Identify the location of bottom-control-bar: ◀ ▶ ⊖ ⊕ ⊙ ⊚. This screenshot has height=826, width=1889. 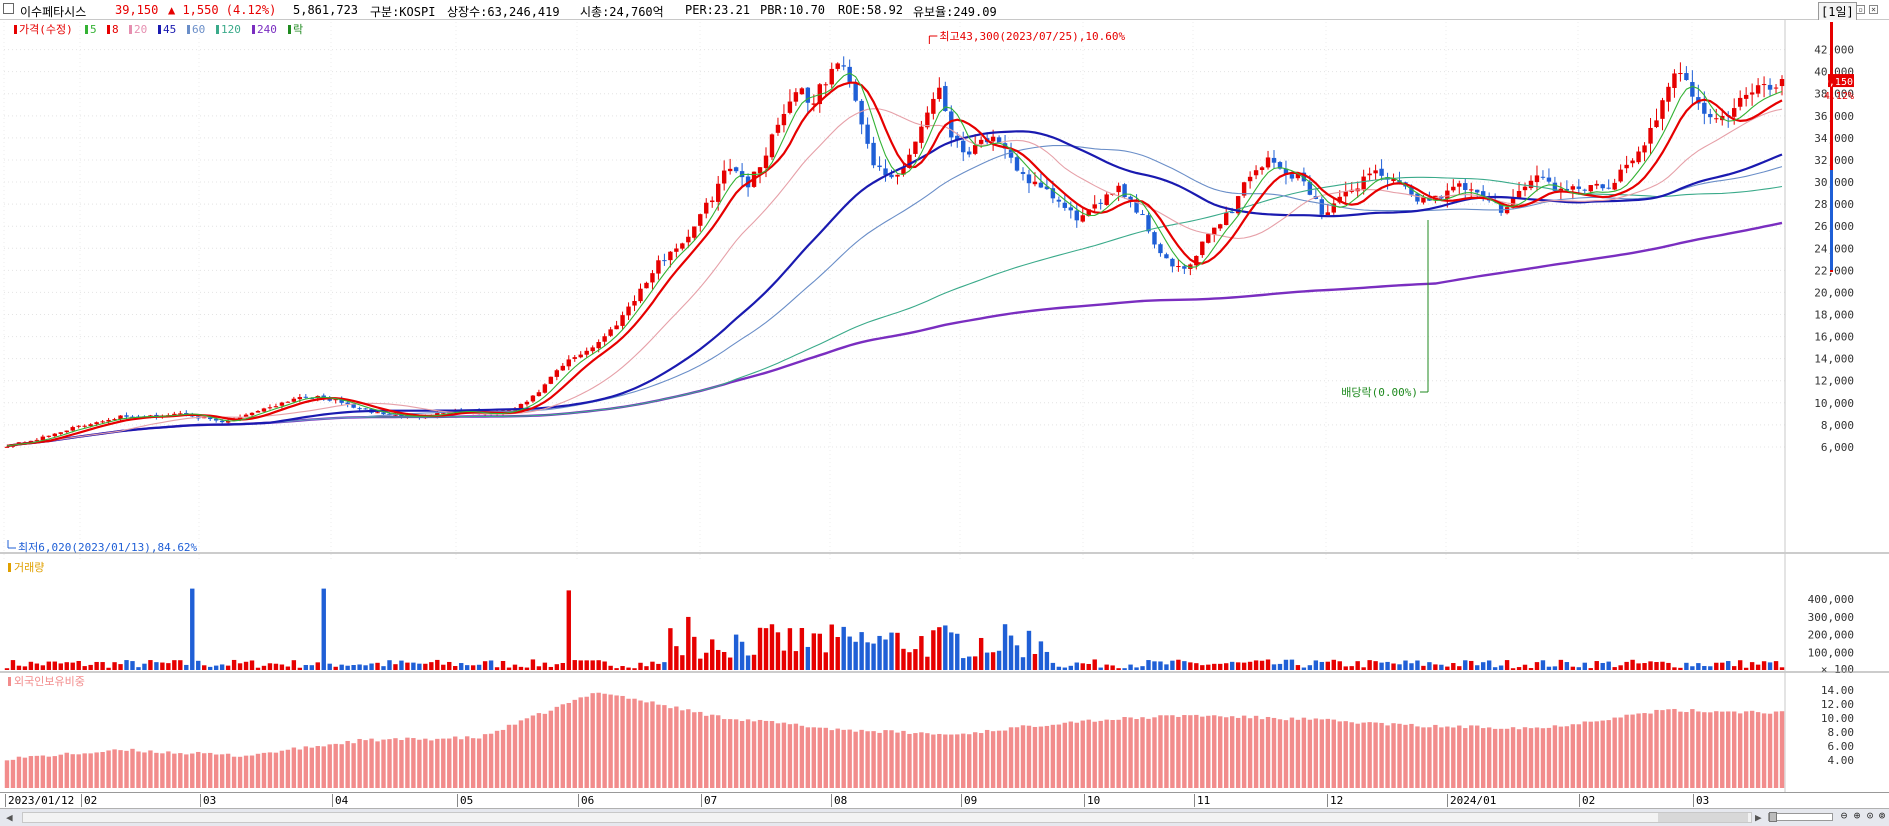
(944, 817).